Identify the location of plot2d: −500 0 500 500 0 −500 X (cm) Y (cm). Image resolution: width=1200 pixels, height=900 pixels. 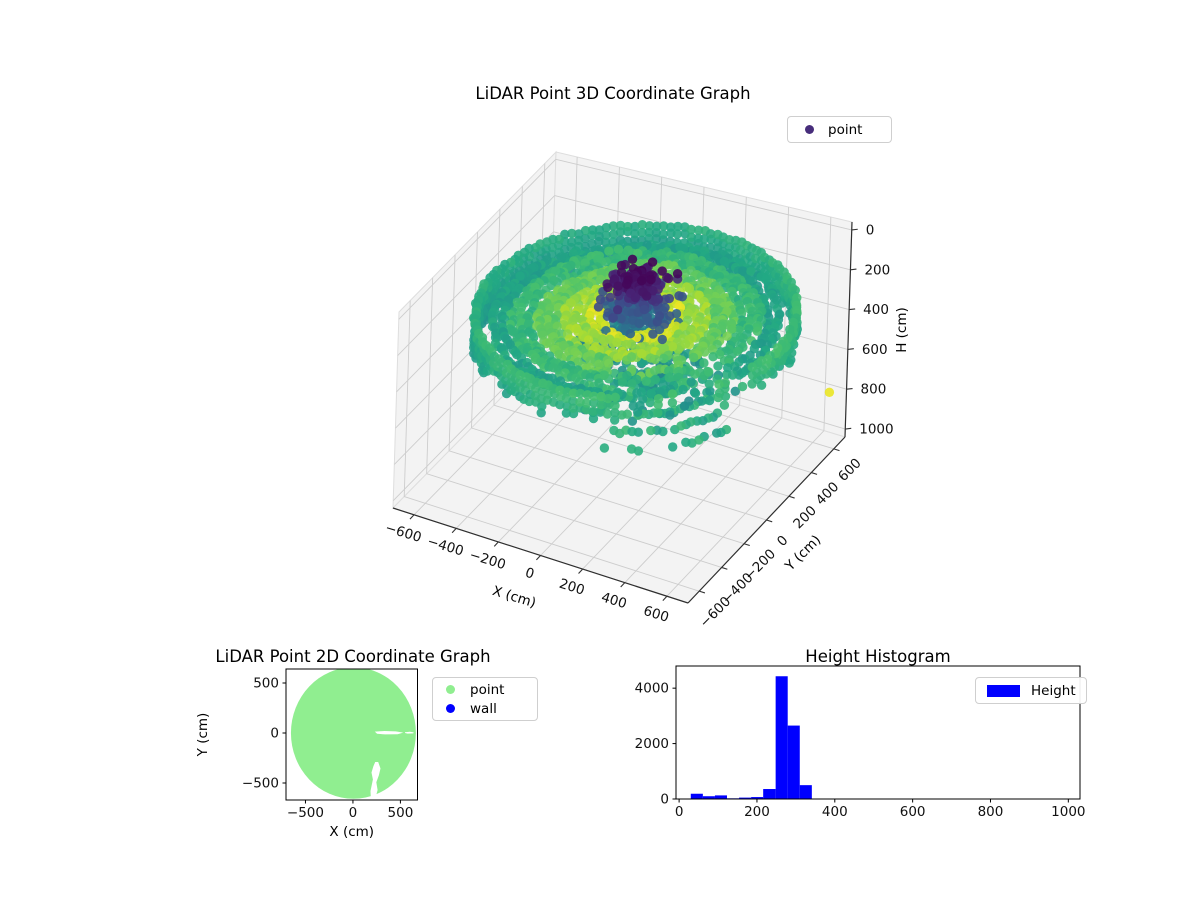
(306, 754).